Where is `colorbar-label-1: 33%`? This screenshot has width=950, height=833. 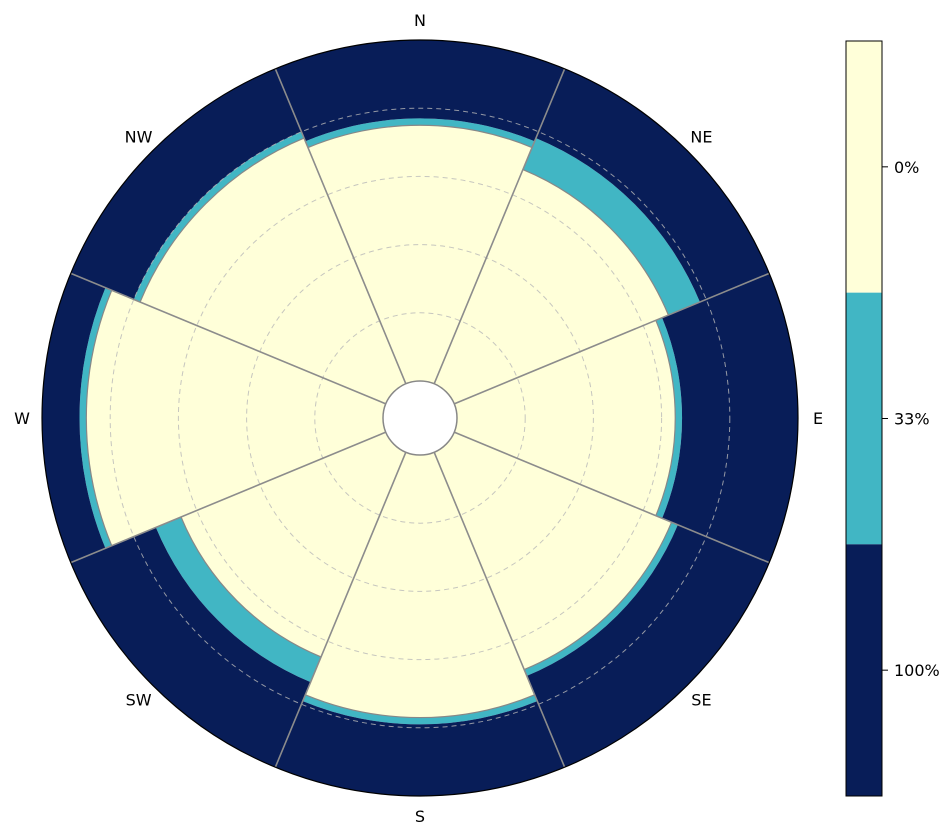 colorbar-label-1: 33% is located at coordinates (912, 419).